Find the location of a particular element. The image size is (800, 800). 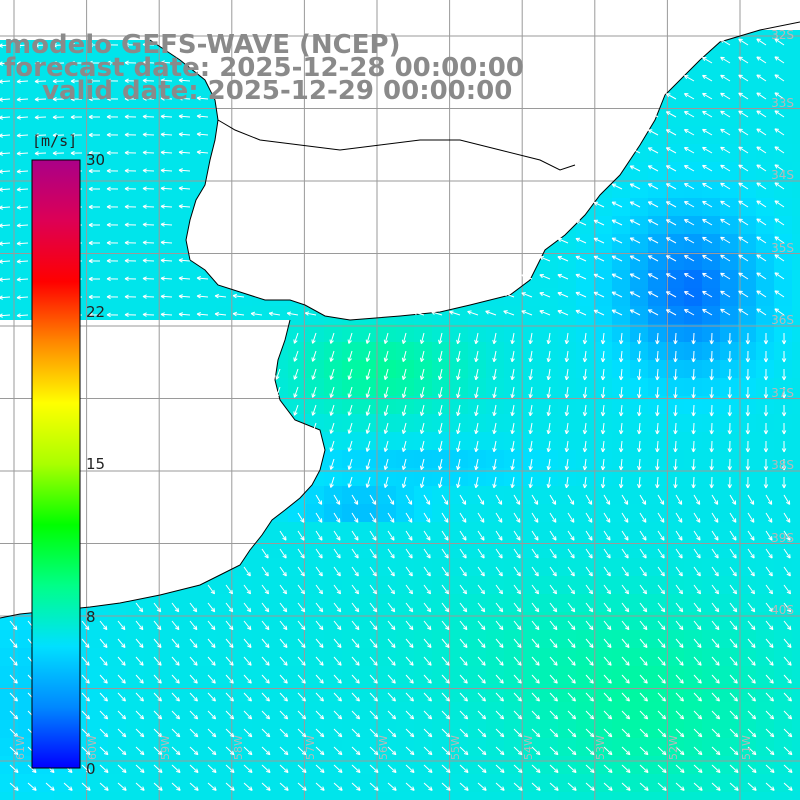

lat-label-33s: 33S is located at coordinates (782, 103).